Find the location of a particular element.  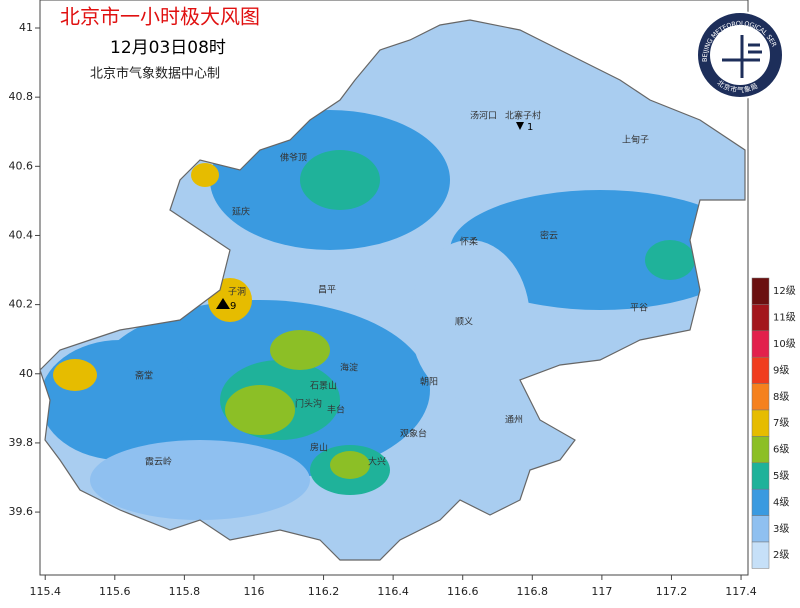

legend-label: 11级 is located at coordinates (784, 318).